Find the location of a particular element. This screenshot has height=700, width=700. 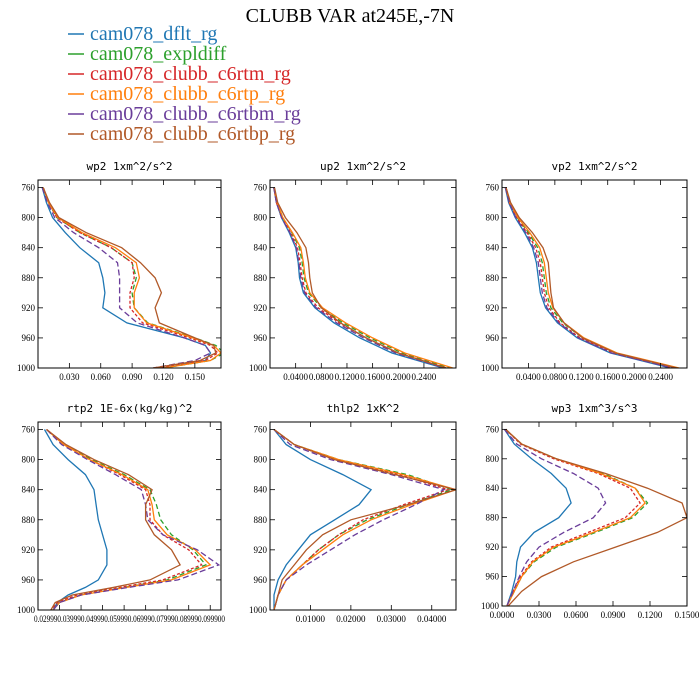

legend-item: cam078_clubb_c6rtp_rg is located at coordinates (176, 94).